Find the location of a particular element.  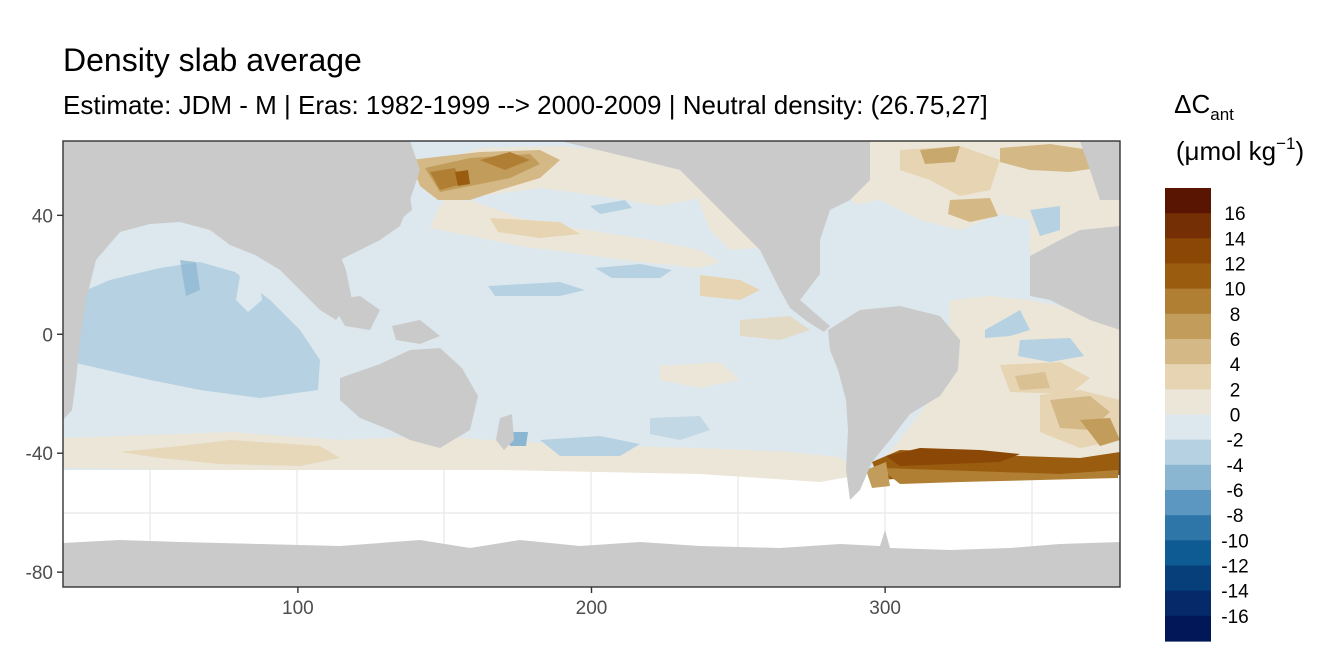

y-tick-label: 40 is located at coordinates (42, 216).